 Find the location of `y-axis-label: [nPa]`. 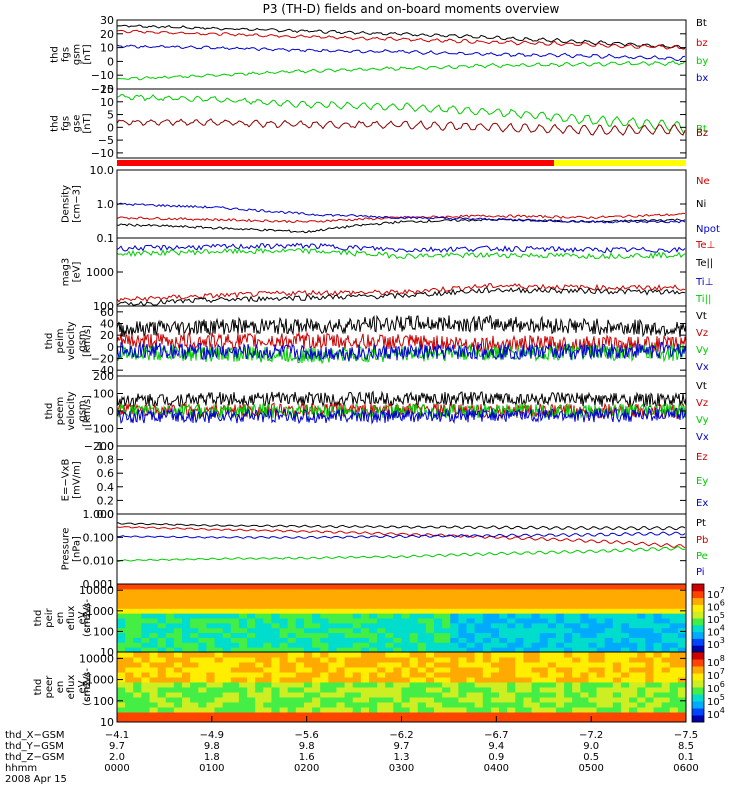

y-axis-label: [nPa] is located at coordinates (77, 549).